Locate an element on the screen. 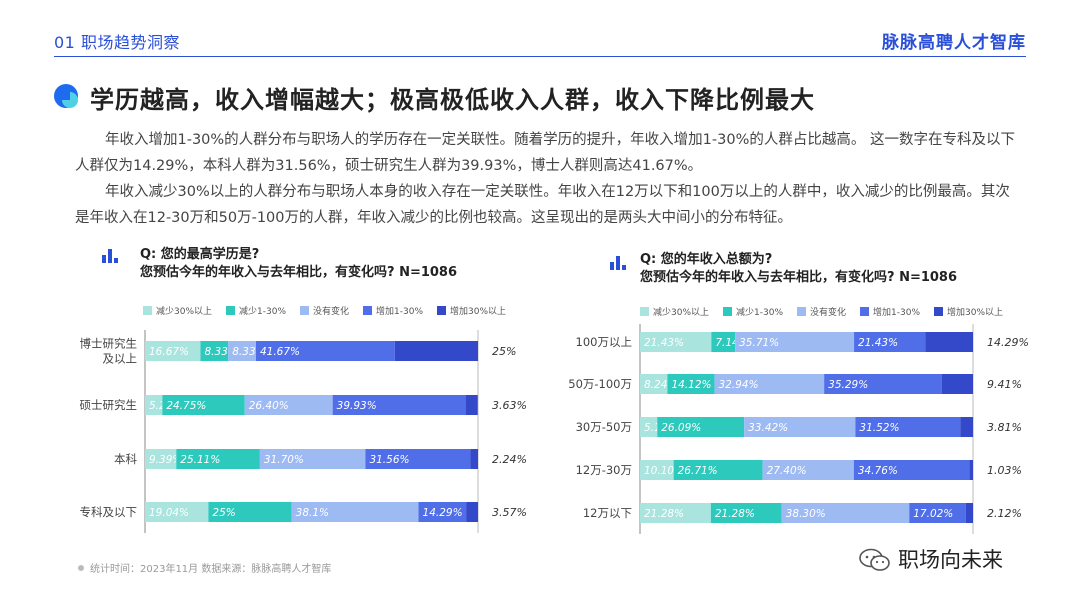  legend-label: 没有变化 is located at coordinates (828, 313).